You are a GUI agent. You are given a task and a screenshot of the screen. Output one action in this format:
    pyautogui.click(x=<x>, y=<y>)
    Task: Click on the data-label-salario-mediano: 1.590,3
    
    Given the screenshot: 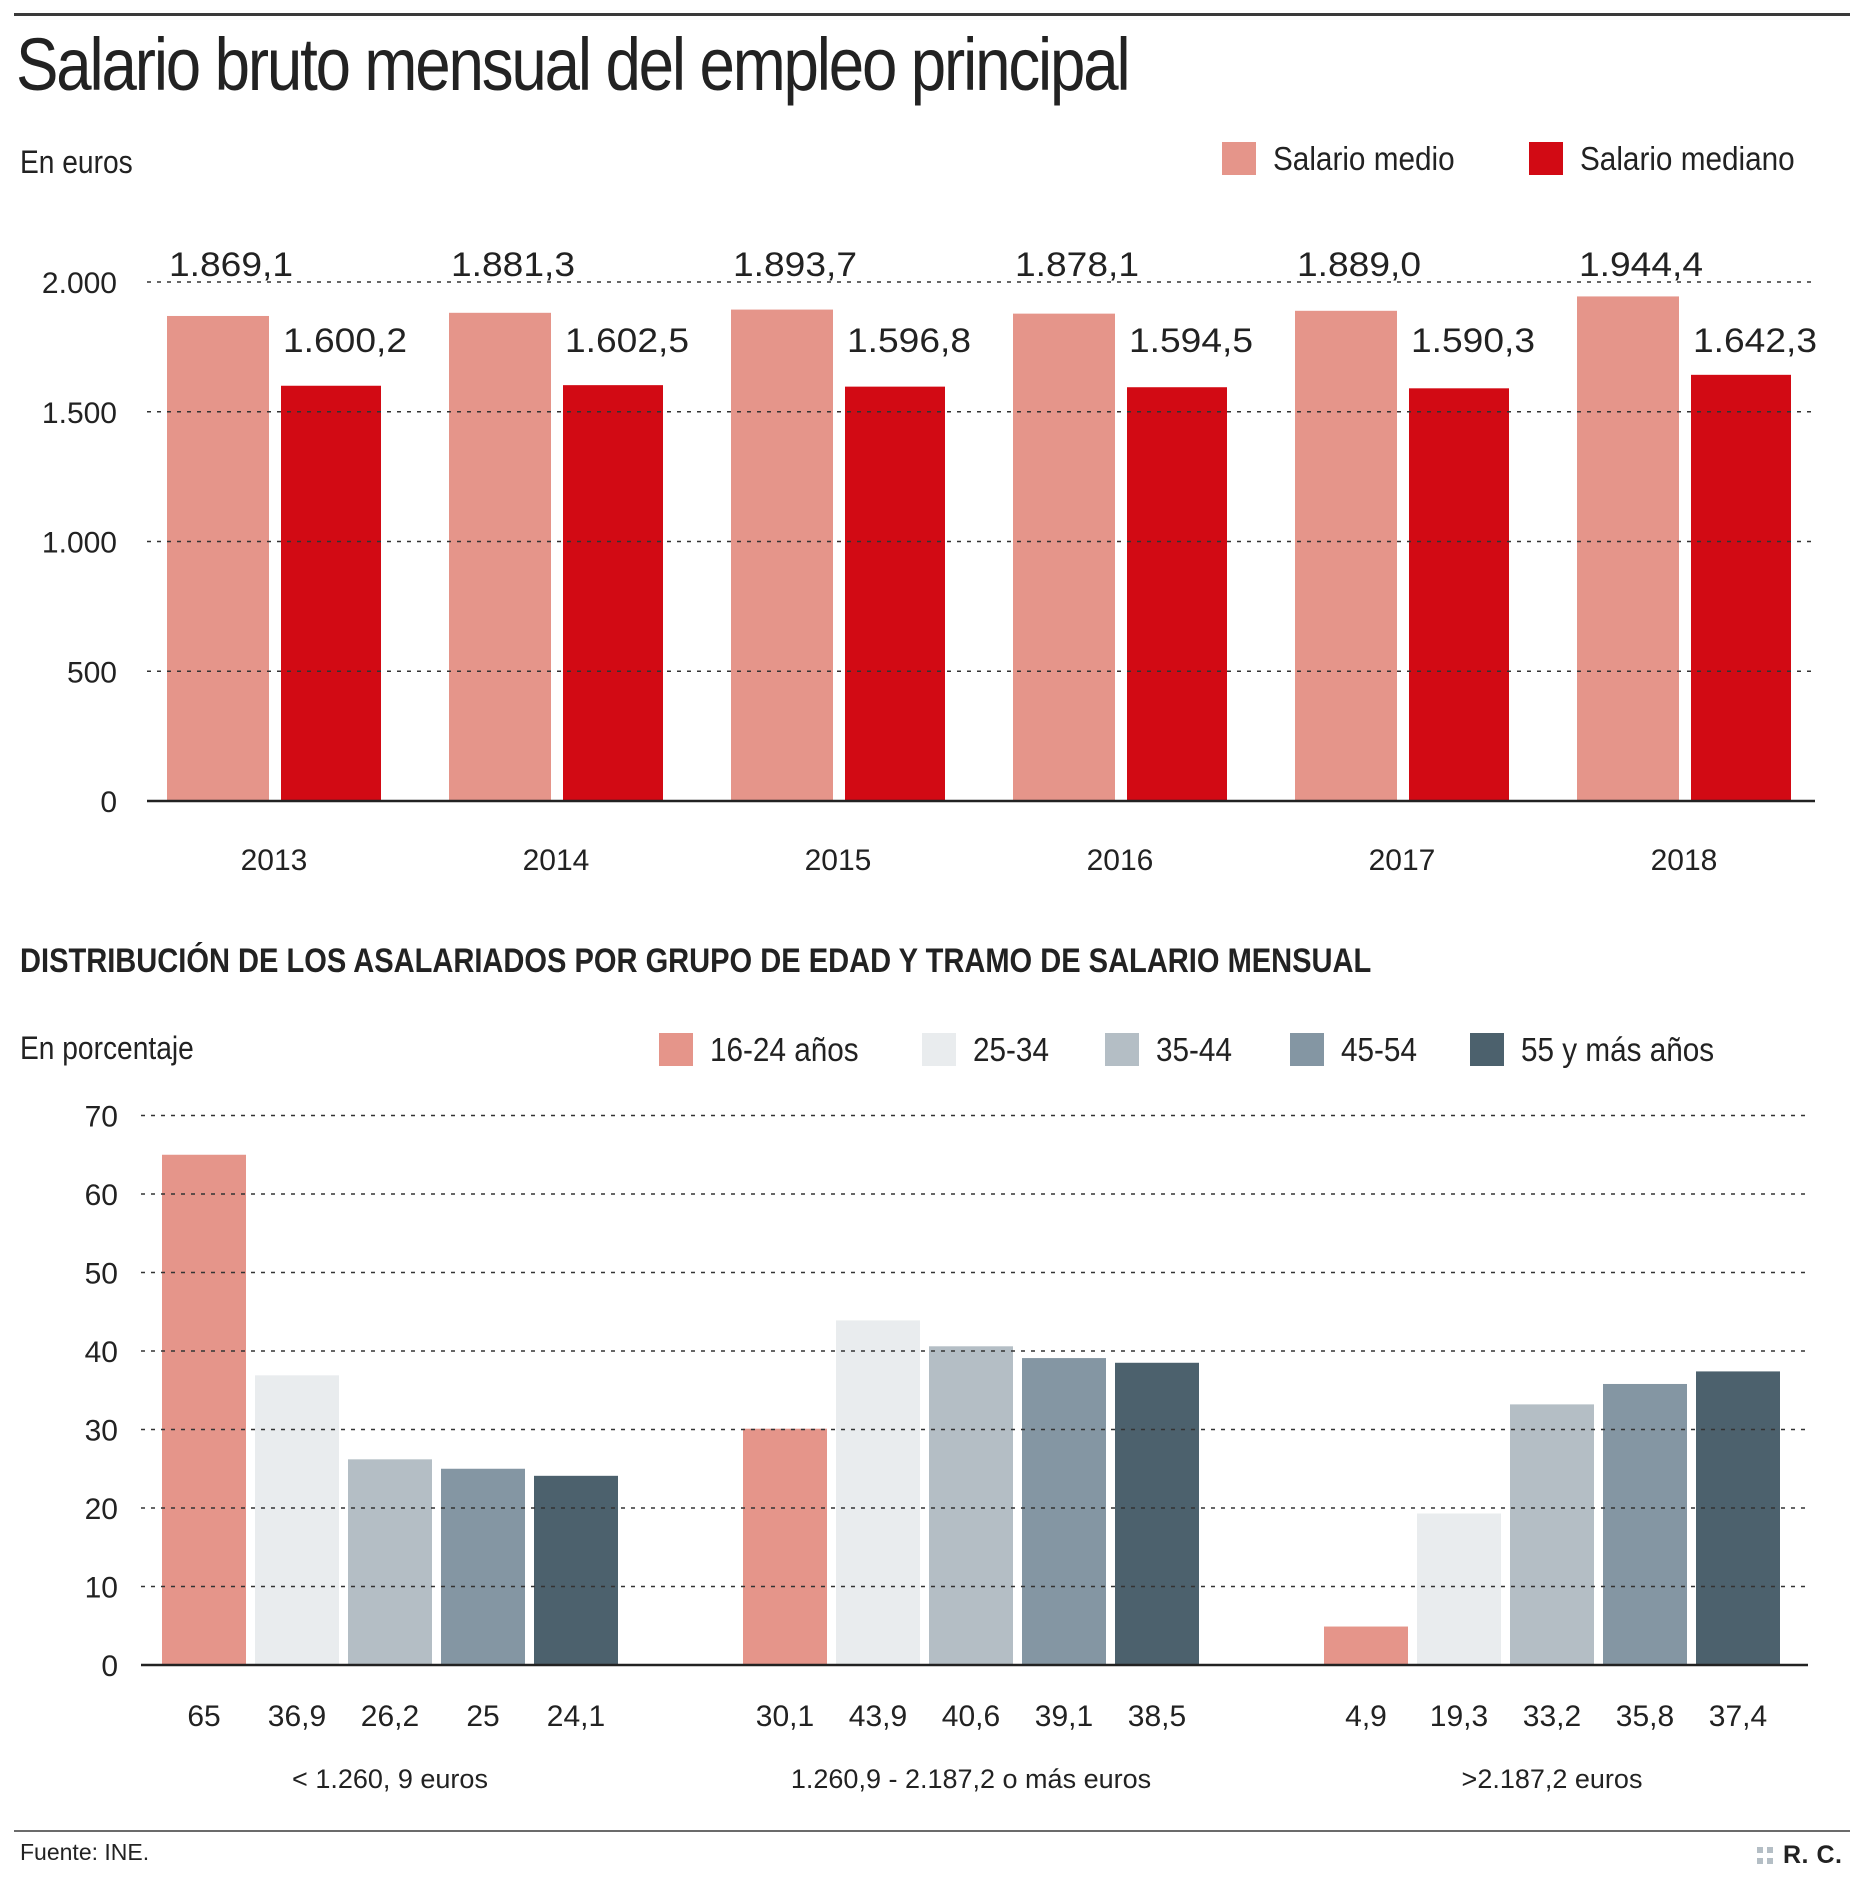 What is the action you would take?
    pyautogui.click(x=1473, y=341)
    